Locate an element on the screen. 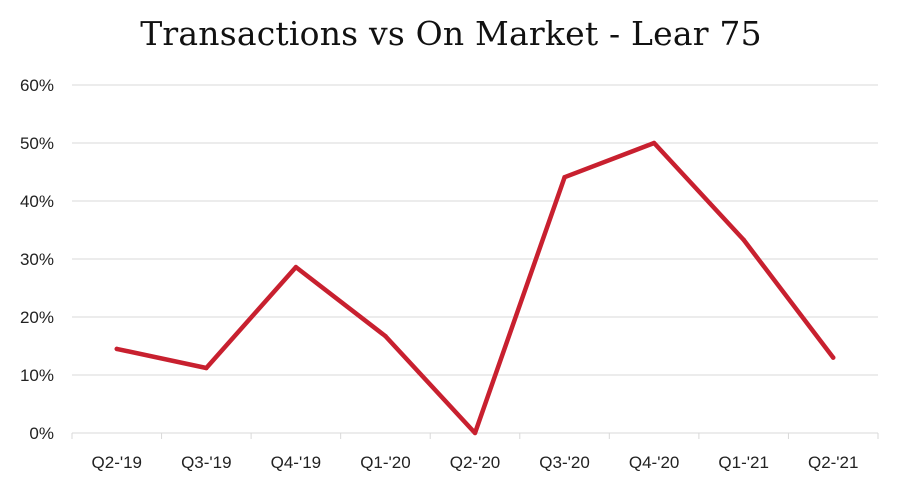 The image size is (902, 485). x-tick-label: Q2-'19 is located at coordinates (117, 462).